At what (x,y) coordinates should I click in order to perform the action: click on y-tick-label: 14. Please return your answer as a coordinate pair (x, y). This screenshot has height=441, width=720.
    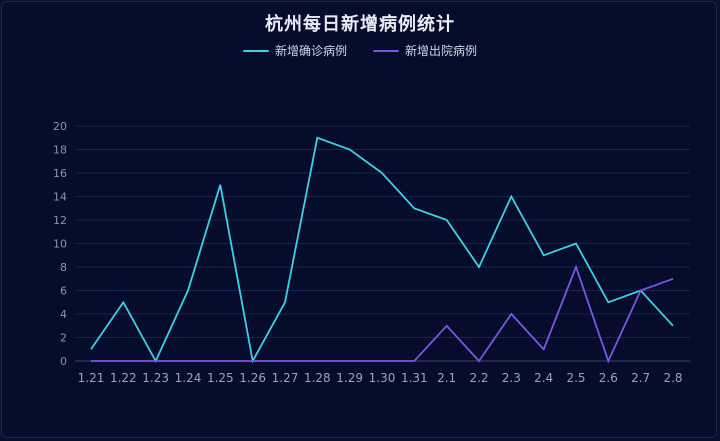
    Looking at the image, I should click on (60, 197).